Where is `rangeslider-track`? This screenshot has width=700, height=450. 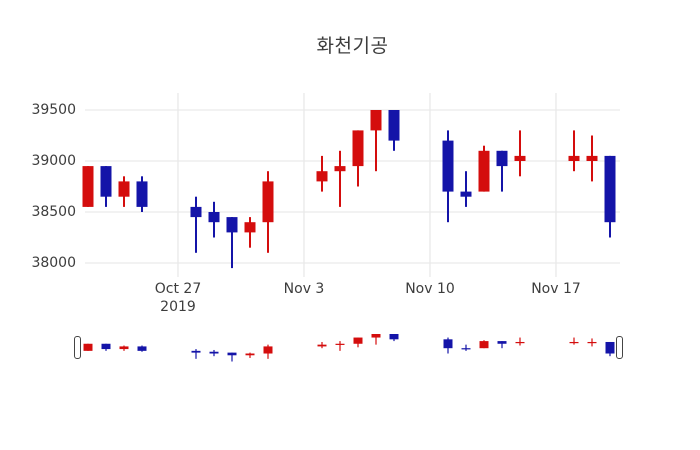 rangeslider-track is located at coordinates (350, 348).